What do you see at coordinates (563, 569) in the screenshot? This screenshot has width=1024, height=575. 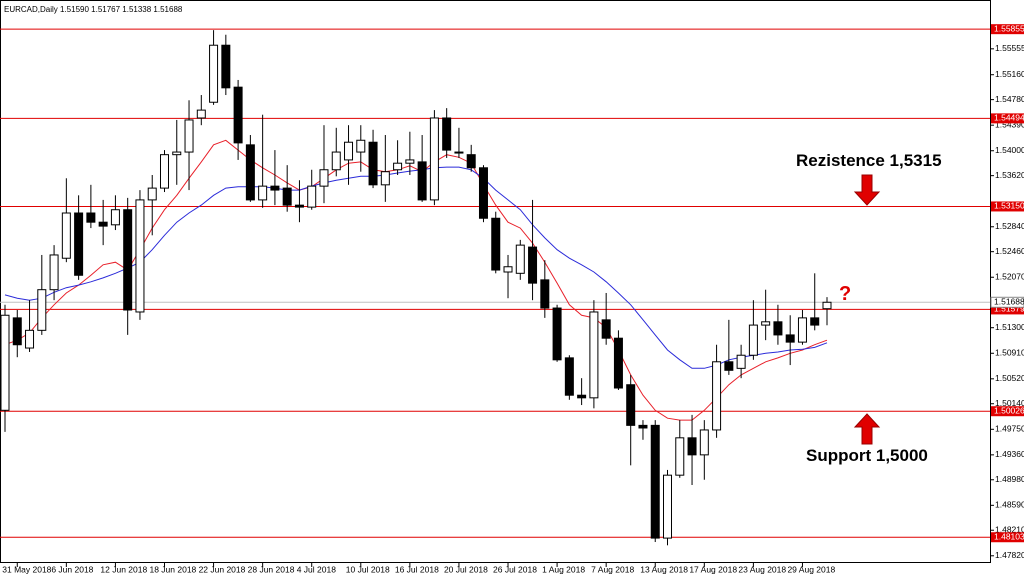 I see `x-tick-label: 1 Aug 2018` at bounding box center [563, 569].